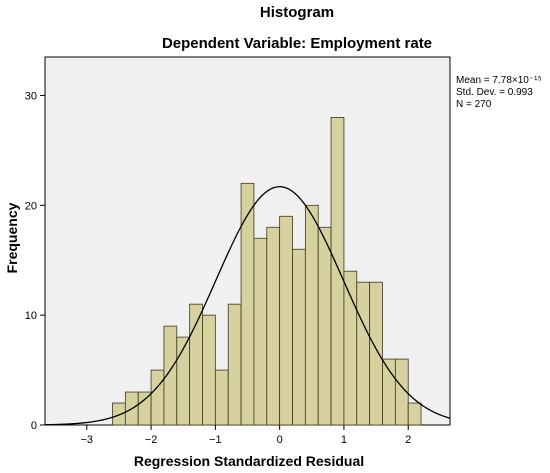 Image resolution: width=550 pixels, height=473 pixels. I want to click on x-axis-label: Regression Standardized Residual, so click(249, 461).